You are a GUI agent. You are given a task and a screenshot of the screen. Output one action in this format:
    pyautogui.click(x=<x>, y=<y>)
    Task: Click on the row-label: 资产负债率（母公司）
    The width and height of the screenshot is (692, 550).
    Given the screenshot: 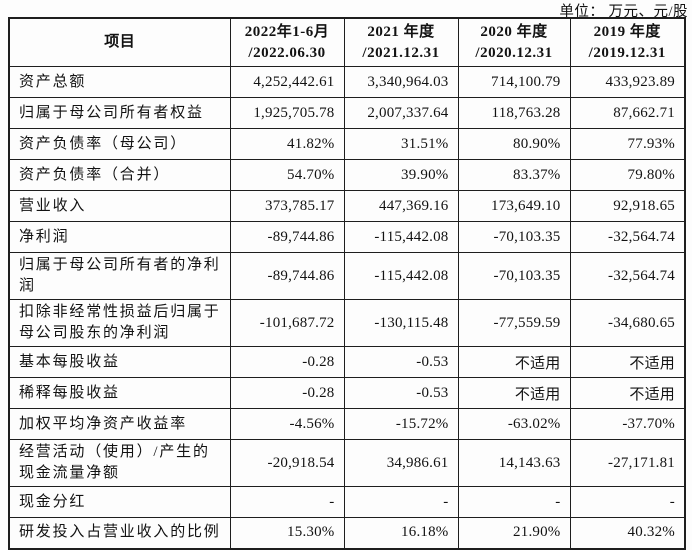 What is the action you would take?
    pyautogui.click(x=119, y=144)
    